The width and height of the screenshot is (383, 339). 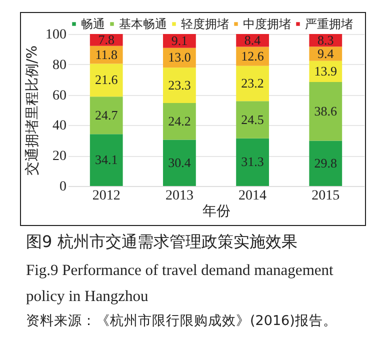 What do you see at coordinates (326, 196) in the screenshot?
I see `x-tick-label: 2015` at bounding box center [326, 196].